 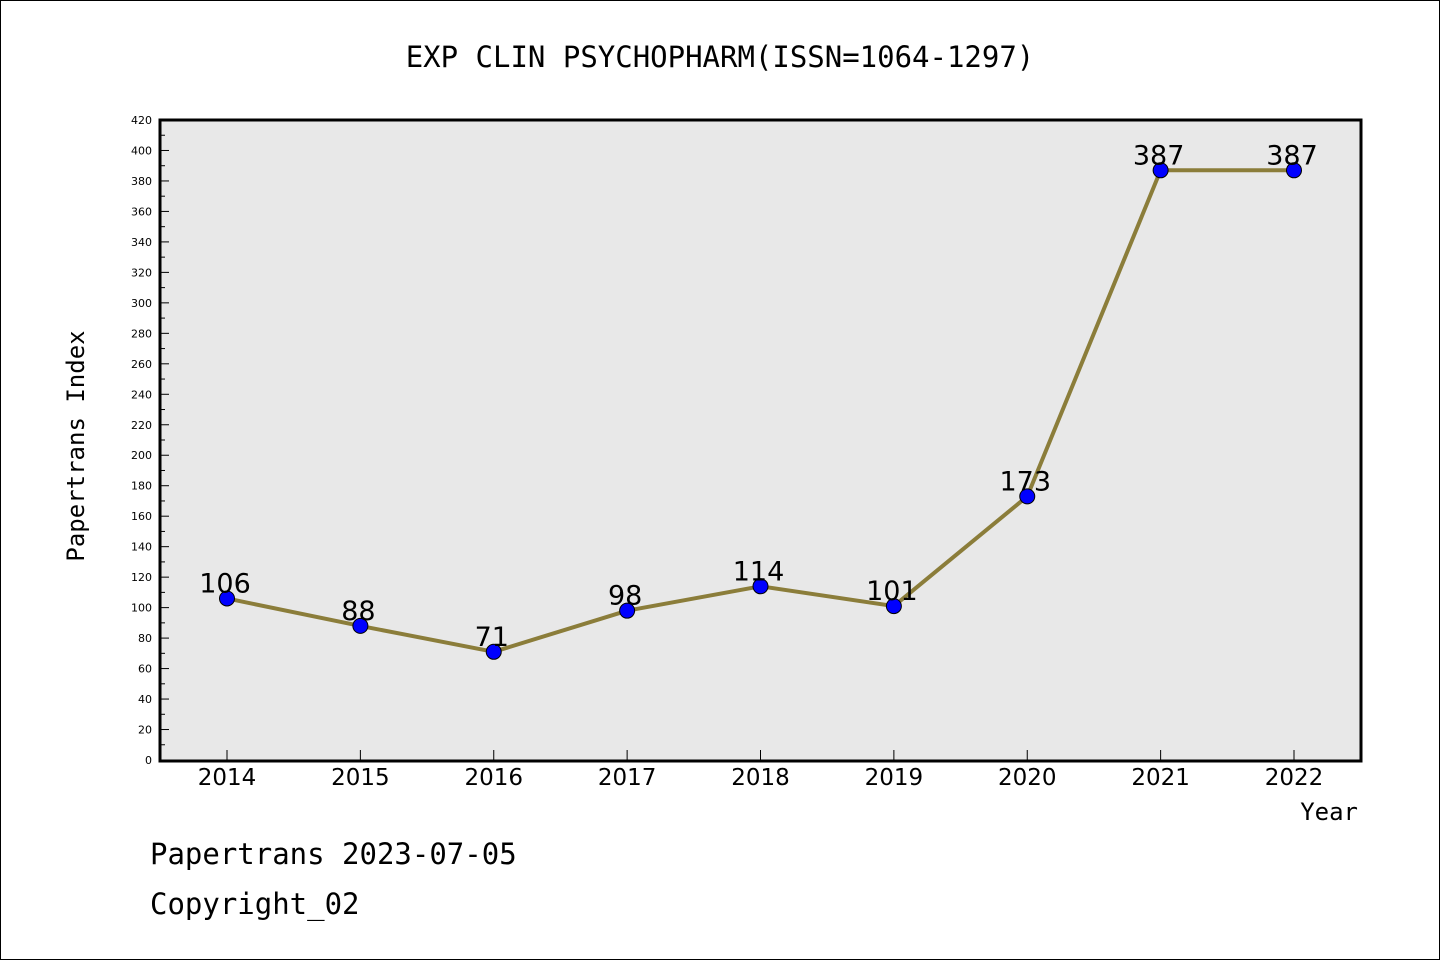 What do you see at coordinates (141, 455) in the screenshot?
I see `y-tick-label: 200` at bounding box center [141, 455].